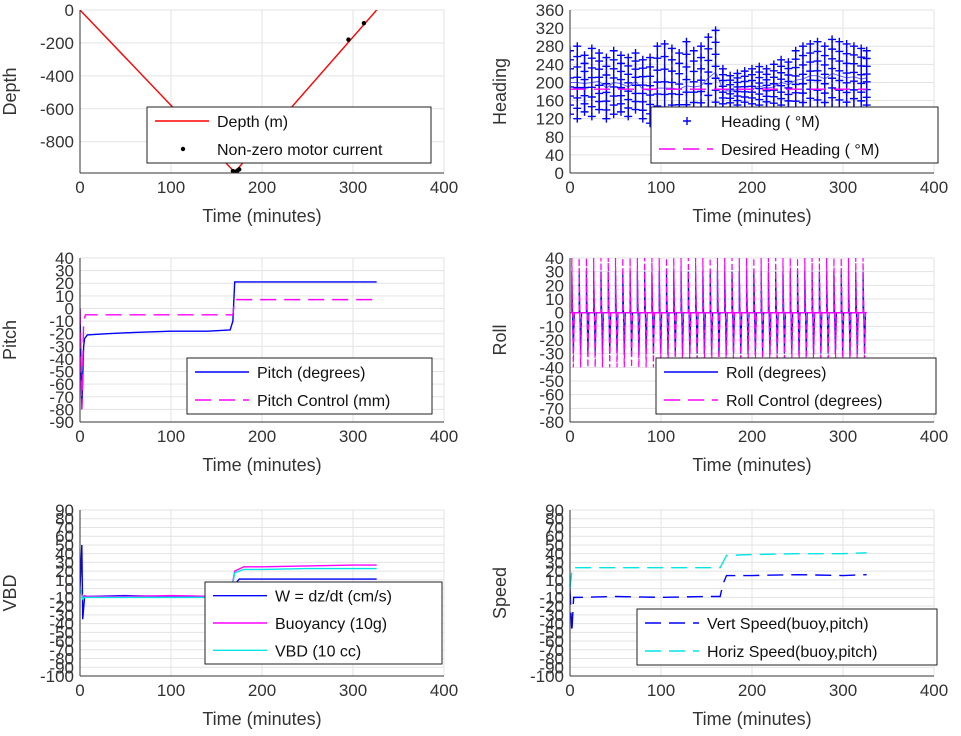 The image size is (961, 736). Describe the element at coordinates (228, 354) in the screenshot. I see `series-pitch-1-line` at that location.